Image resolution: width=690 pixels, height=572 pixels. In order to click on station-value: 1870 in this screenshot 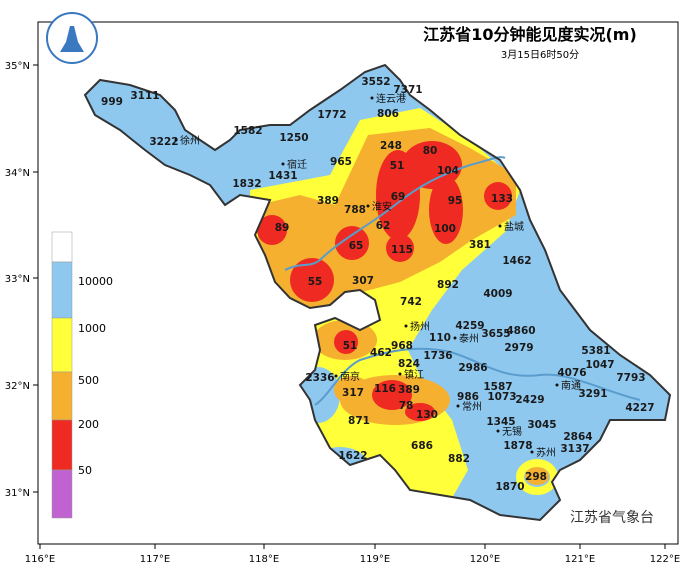, I will do `click(509, 487)`.